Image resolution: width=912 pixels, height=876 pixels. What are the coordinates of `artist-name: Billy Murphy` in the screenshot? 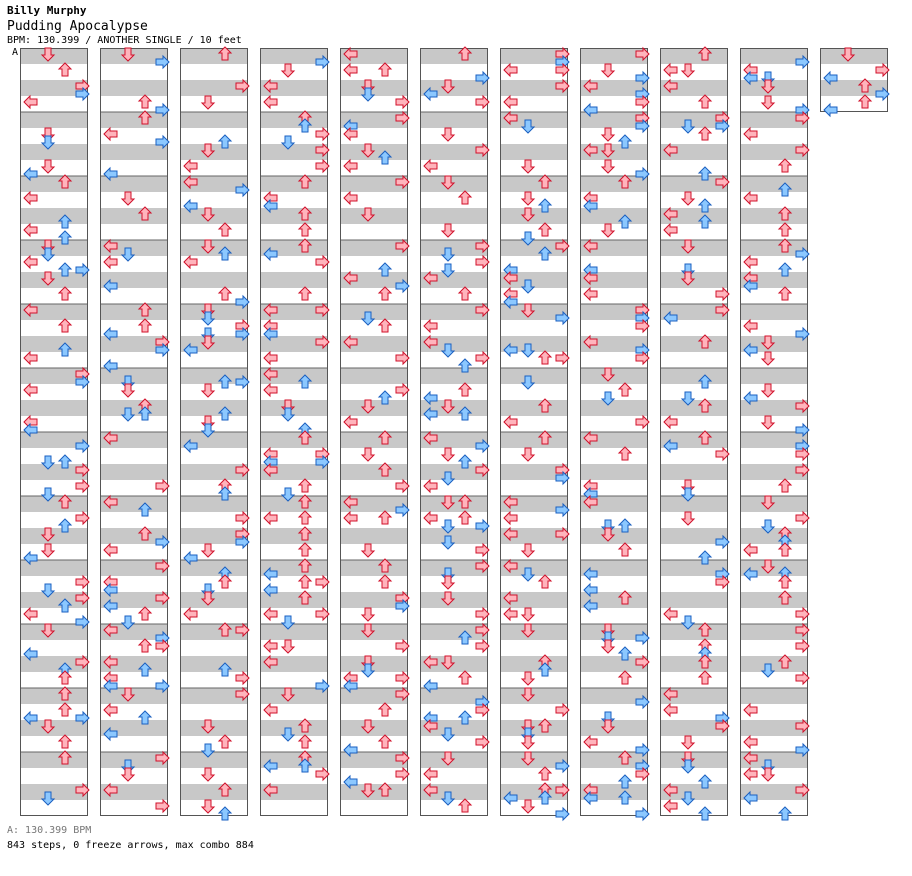 It's located at (47, 10).